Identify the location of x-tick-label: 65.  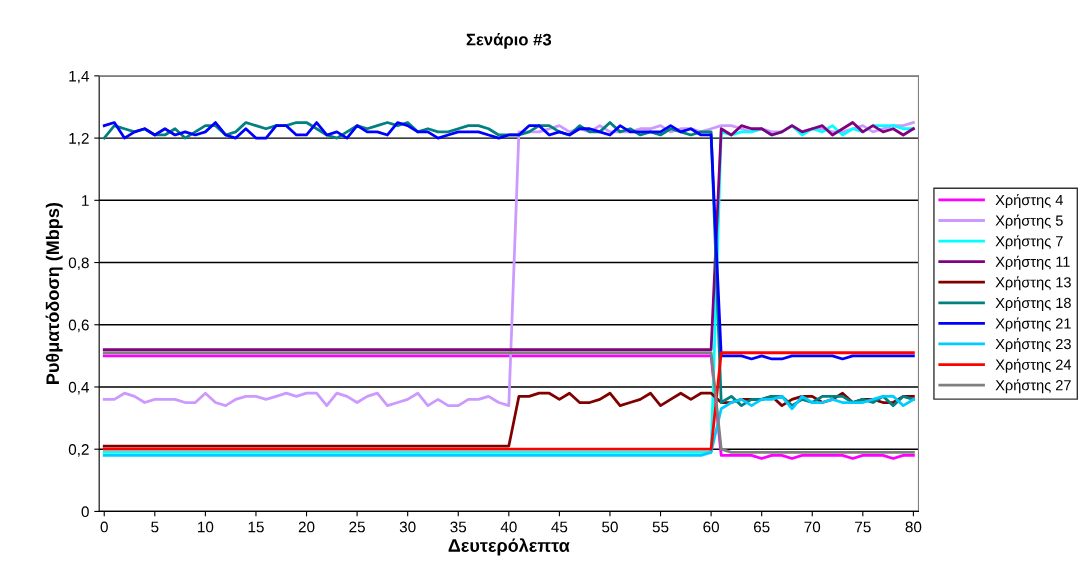
(761, 527).